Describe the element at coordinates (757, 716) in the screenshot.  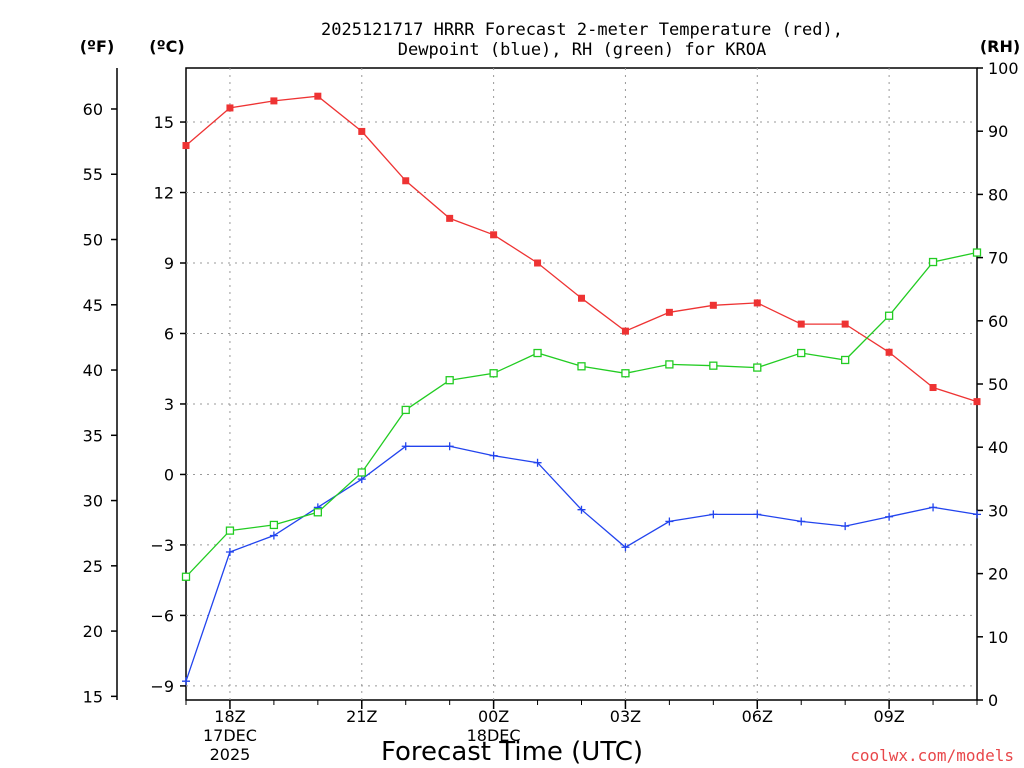
I see `x-tick-label: 06Z` at that location.